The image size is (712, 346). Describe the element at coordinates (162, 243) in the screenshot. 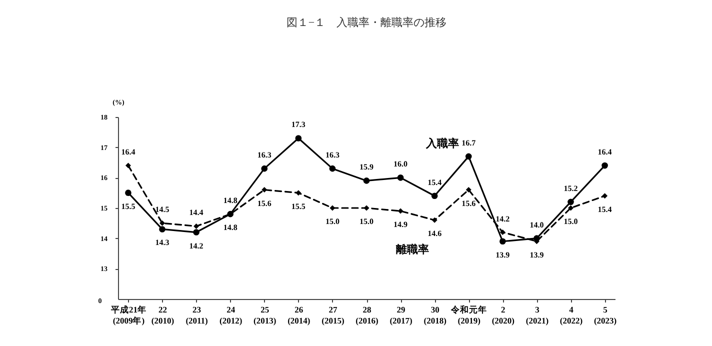

I see `data-label: 14.3` at that location.